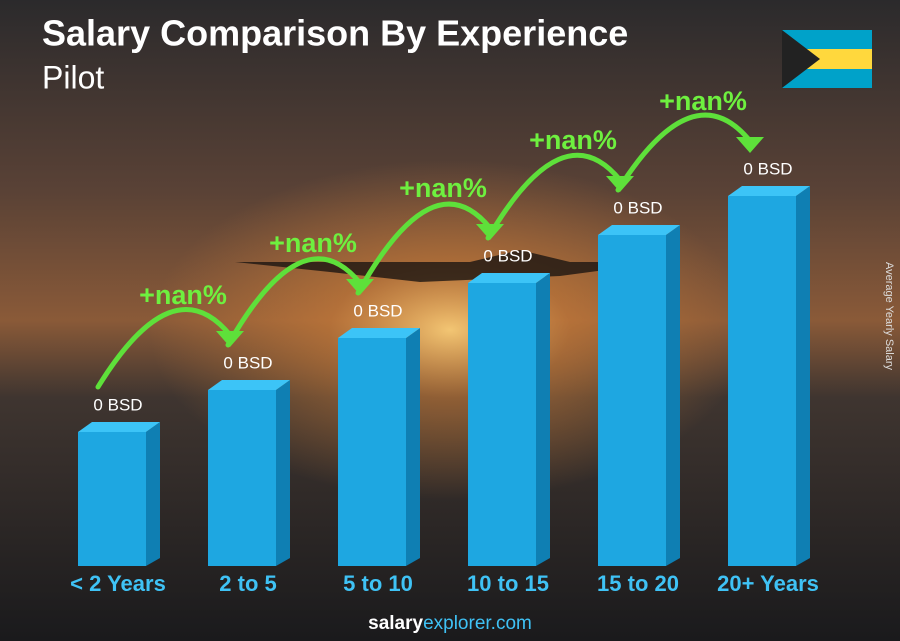 Image resolution: width=900 pixels, height=641 pixels. Describe the element at coordinates (827, 59) in the screenshot. I see `flag` at that location.